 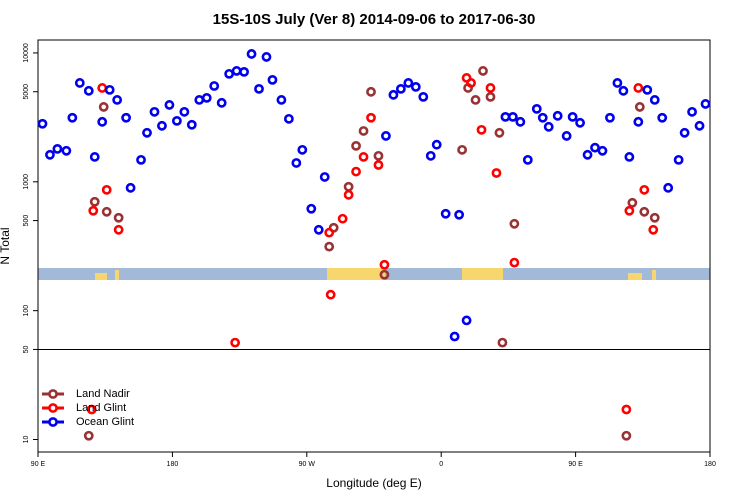 I want to click on y-tick-label: 100, so click(x=26, y=311).